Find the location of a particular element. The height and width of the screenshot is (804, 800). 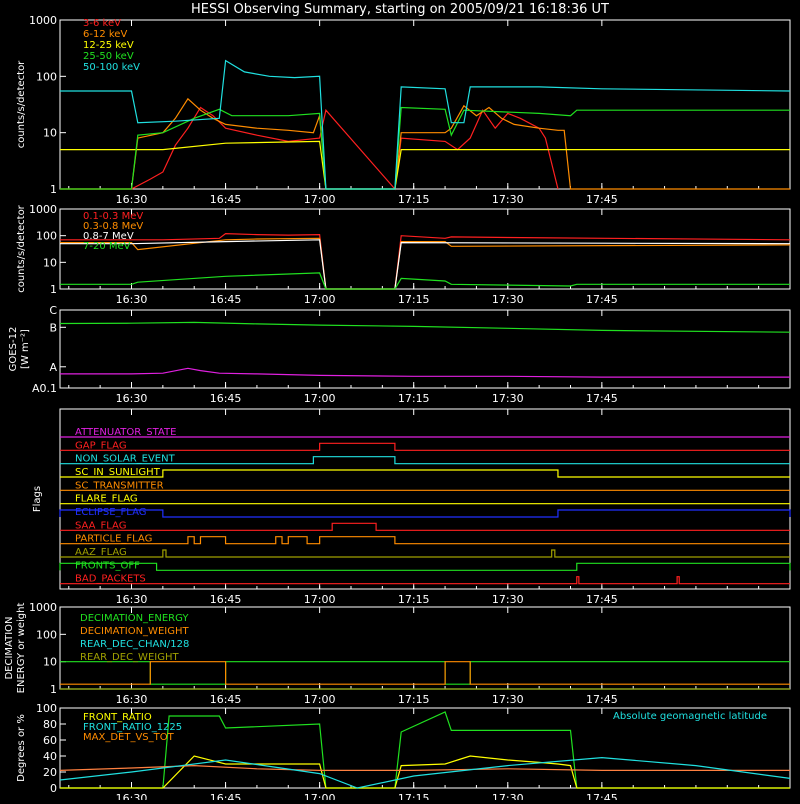

decim-ytick-label: 1 is located at coordinates (53, 689).